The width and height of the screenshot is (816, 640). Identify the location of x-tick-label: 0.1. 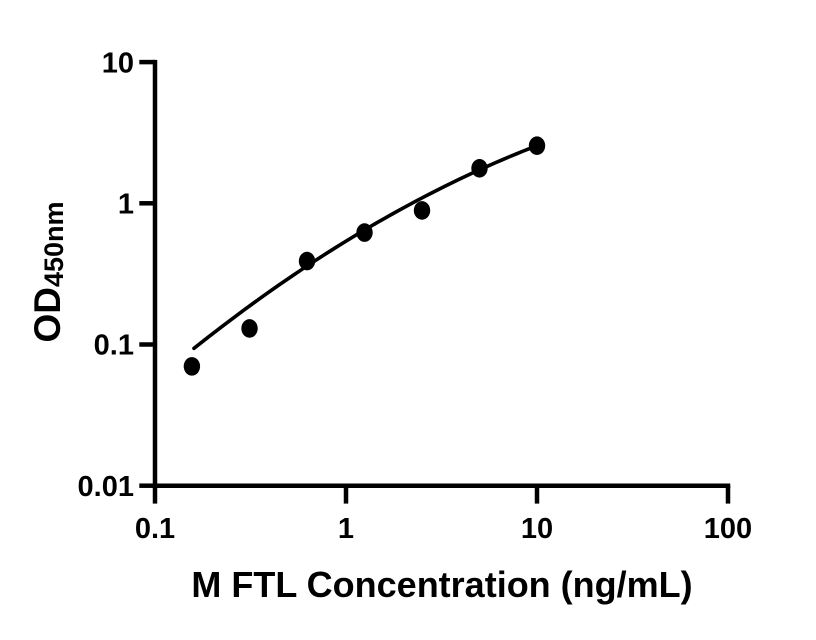
(155, 529).